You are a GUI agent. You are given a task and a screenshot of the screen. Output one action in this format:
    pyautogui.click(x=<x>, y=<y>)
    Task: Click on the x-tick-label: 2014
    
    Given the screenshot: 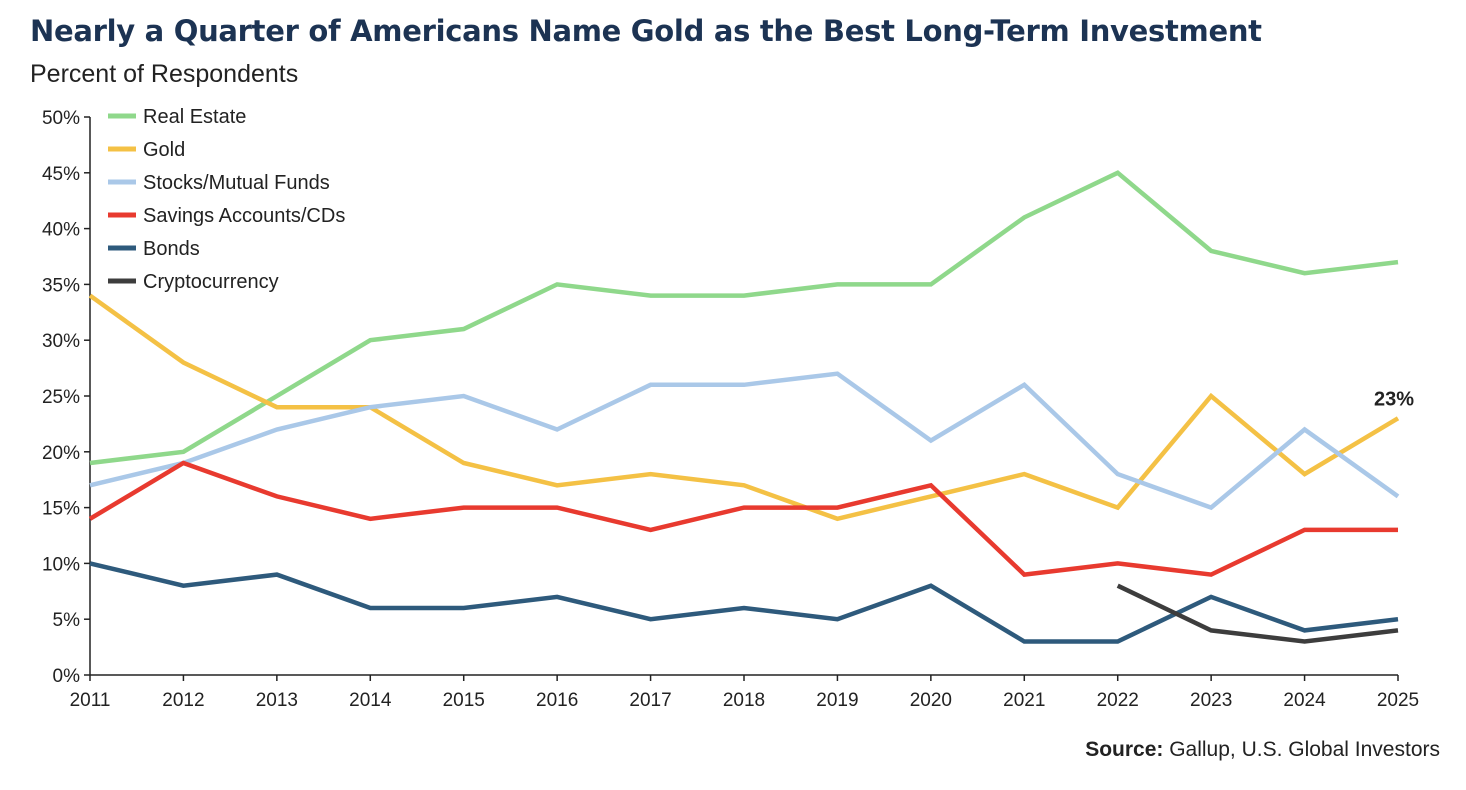 What is the action you would take?
    pyautogui.click(x=370, y=700)
    